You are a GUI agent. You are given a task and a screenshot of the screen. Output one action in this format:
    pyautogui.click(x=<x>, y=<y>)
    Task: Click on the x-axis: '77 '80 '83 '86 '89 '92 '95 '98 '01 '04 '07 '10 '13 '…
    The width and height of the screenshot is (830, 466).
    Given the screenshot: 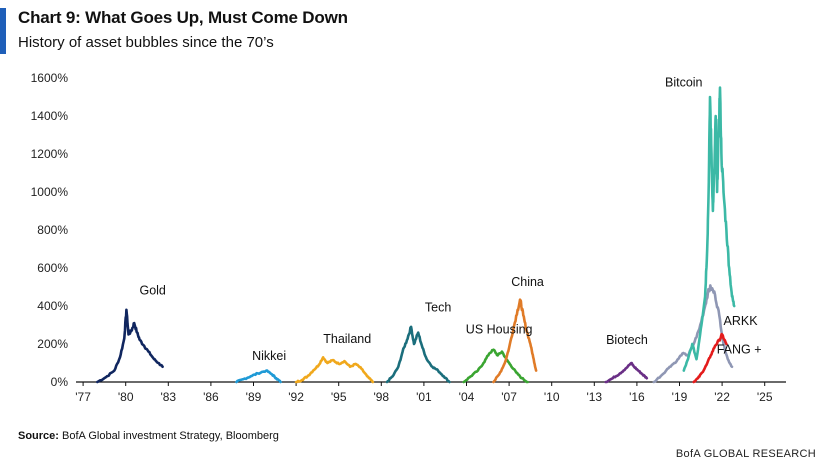 What is the action you would take?
    pyautogui.click(x=430, y=392)
    